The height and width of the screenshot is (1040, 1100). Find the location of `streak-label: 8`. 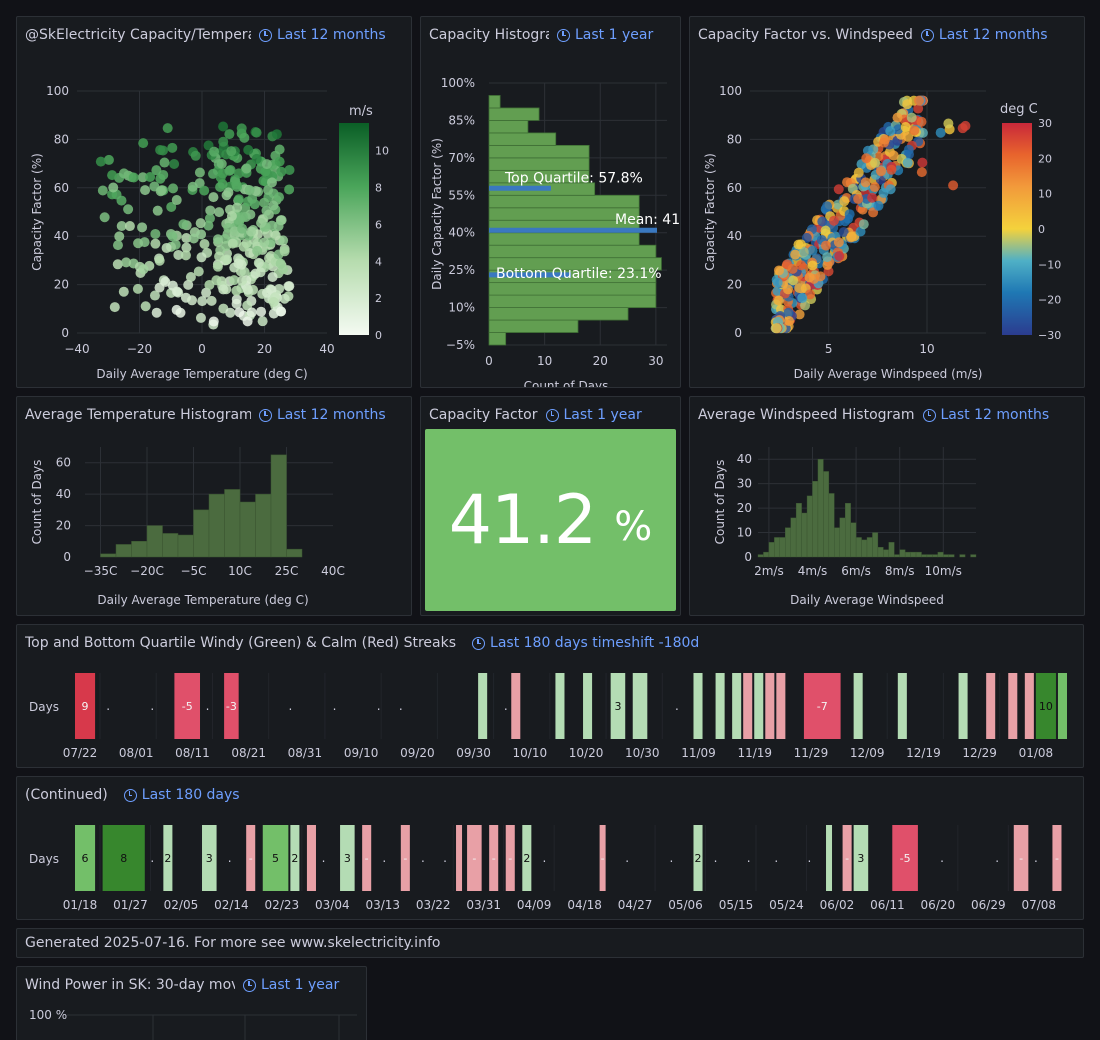

streak-label: 8 is located at coordinates (123, 858).